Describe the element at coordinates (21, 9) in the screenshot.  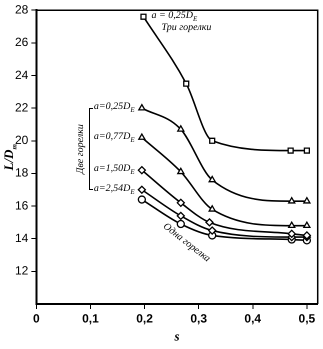
I see `y-tick-label: 28` at that location.